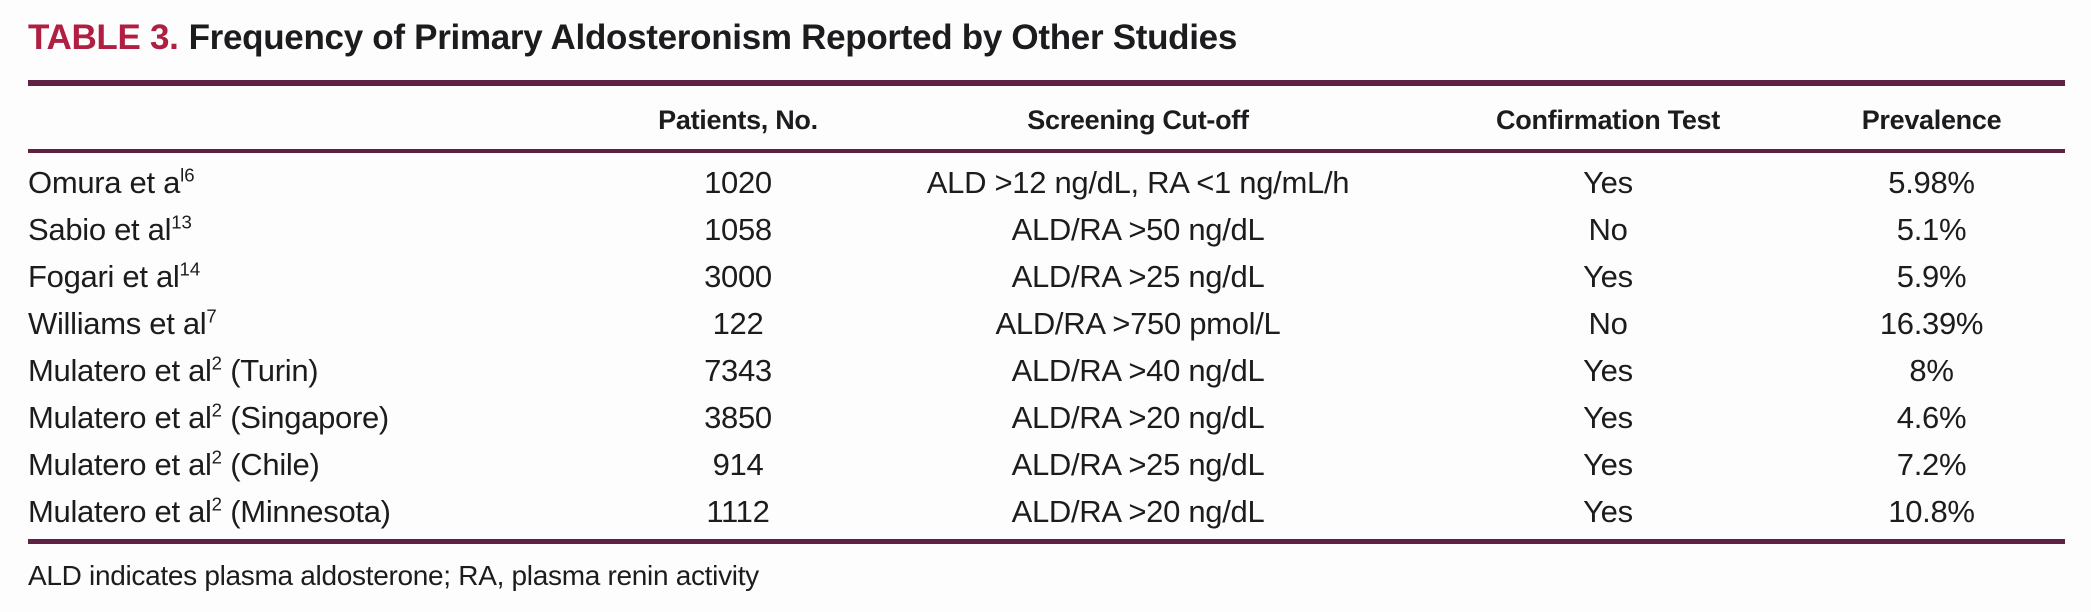 The image size is (2091, 612). Describe the element at coordinates (1931, 464) in the screenshot. I see `prevalence-cell: 7.2%` at that location.